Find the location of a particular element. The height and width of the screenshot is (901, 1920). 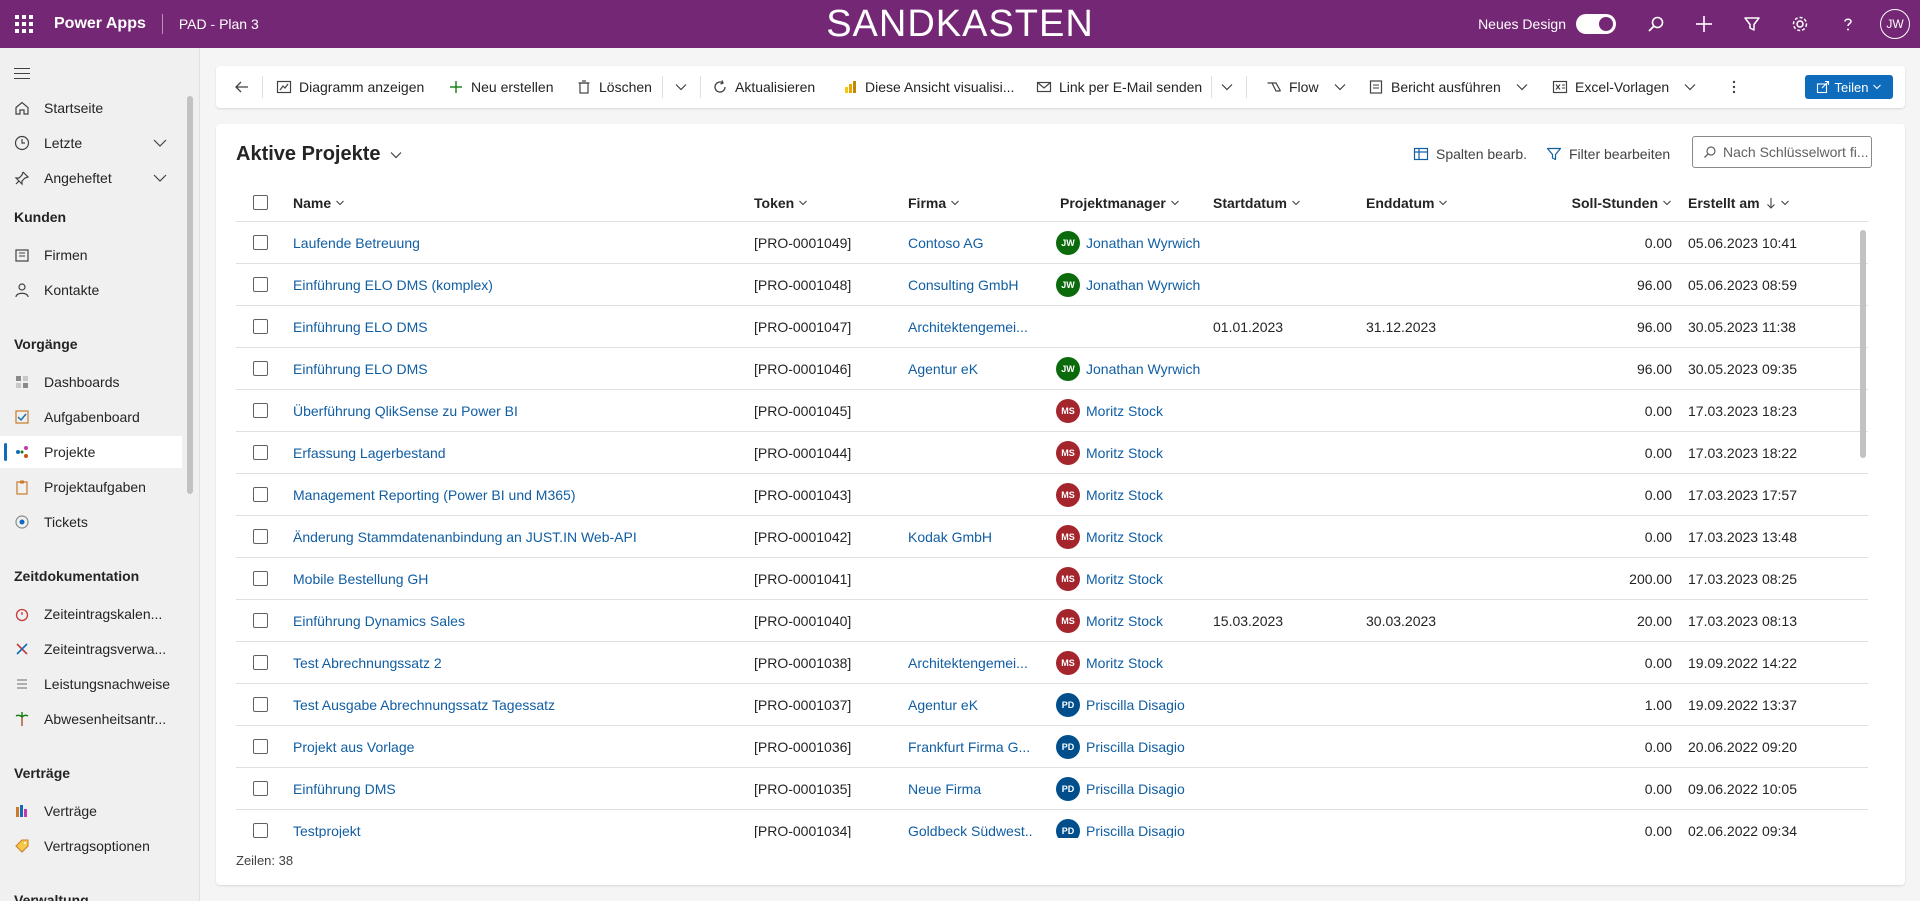

back-button is located at coordinates (242, 87).